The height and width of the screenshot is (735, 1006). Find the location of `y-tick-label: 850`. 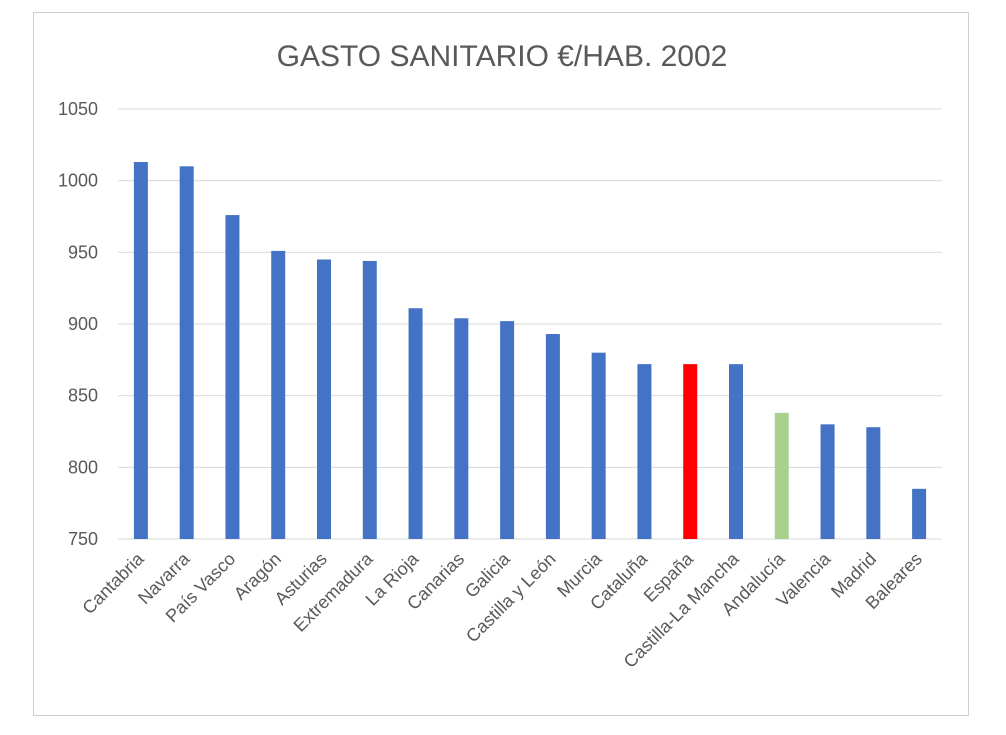

y-tick-label: 850 is located at coordinates (83, 396).